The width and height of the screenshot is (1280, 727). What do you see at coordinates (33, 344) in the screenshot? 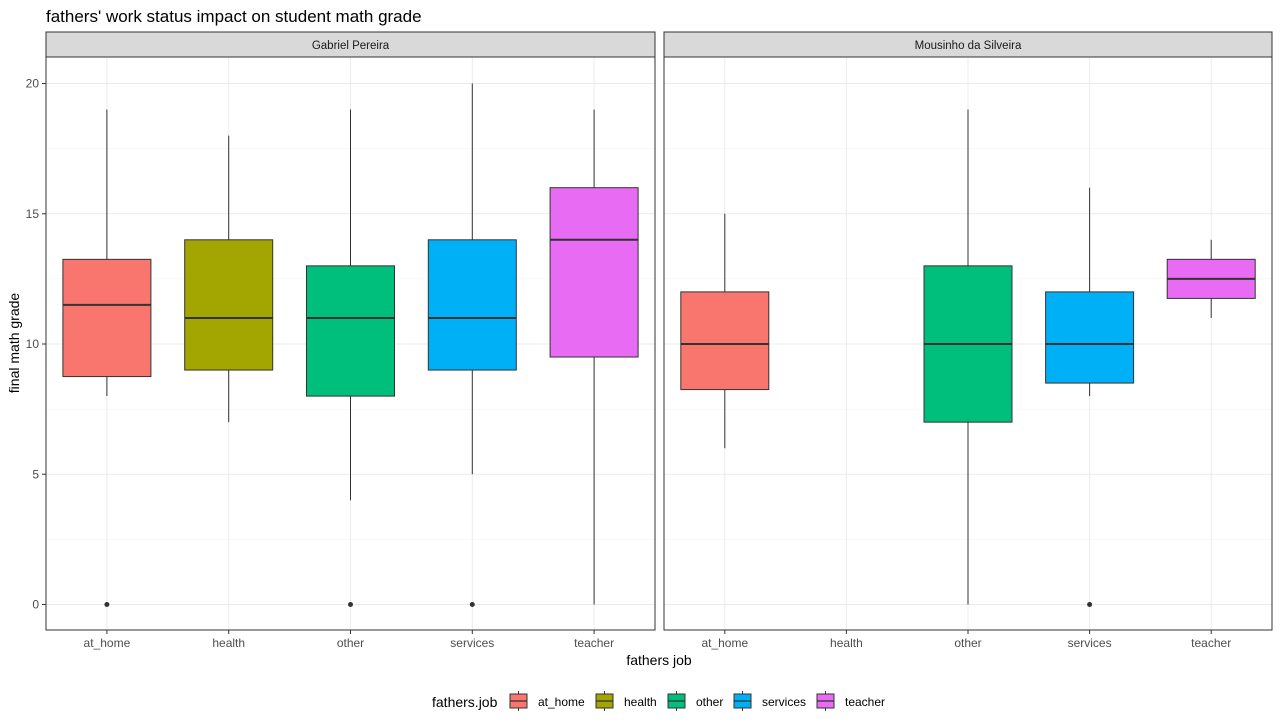
I see `y-tick-label: 10` at bounding box center [33, 344].